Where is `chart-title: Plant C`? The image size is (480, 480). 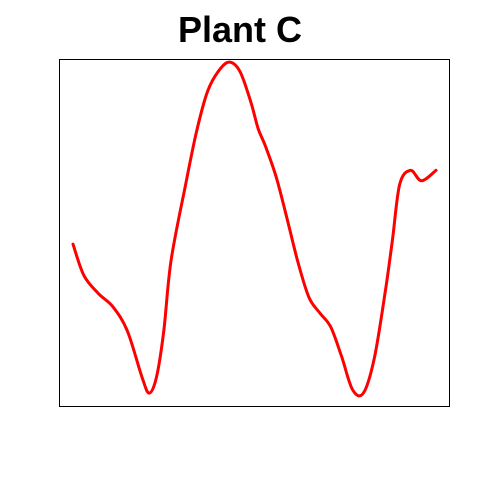 chart-title: Plant C is located at coordinates (239, 29).